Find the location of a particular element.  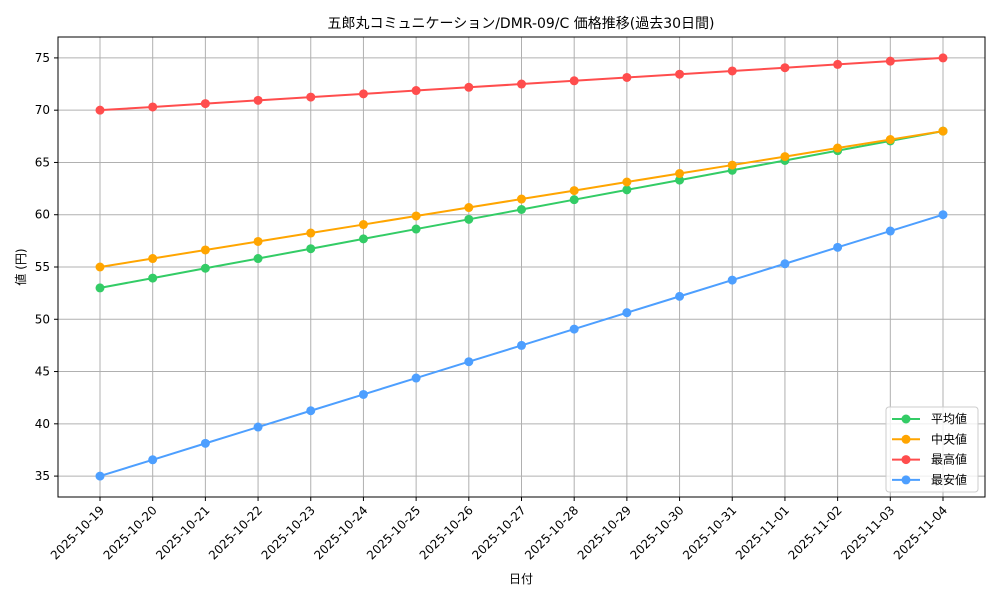

x-tick-label: 2025-10-25 is located at coordinates (393, 532).